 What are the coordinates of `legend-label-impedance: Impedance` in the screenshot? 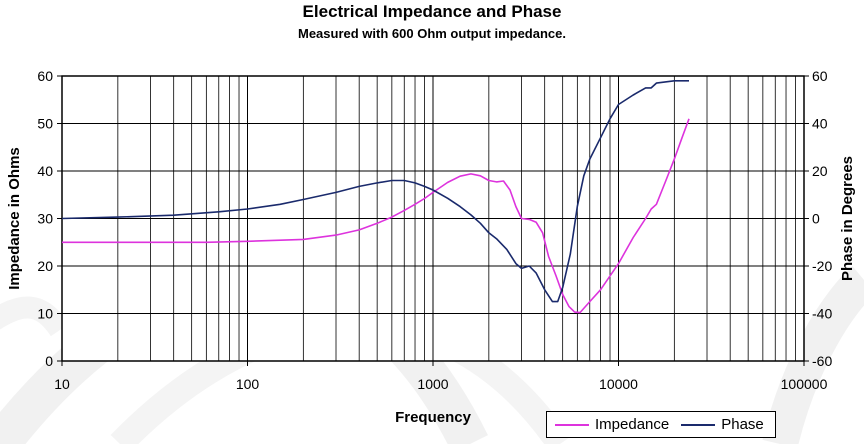 It's located at (632, 424).